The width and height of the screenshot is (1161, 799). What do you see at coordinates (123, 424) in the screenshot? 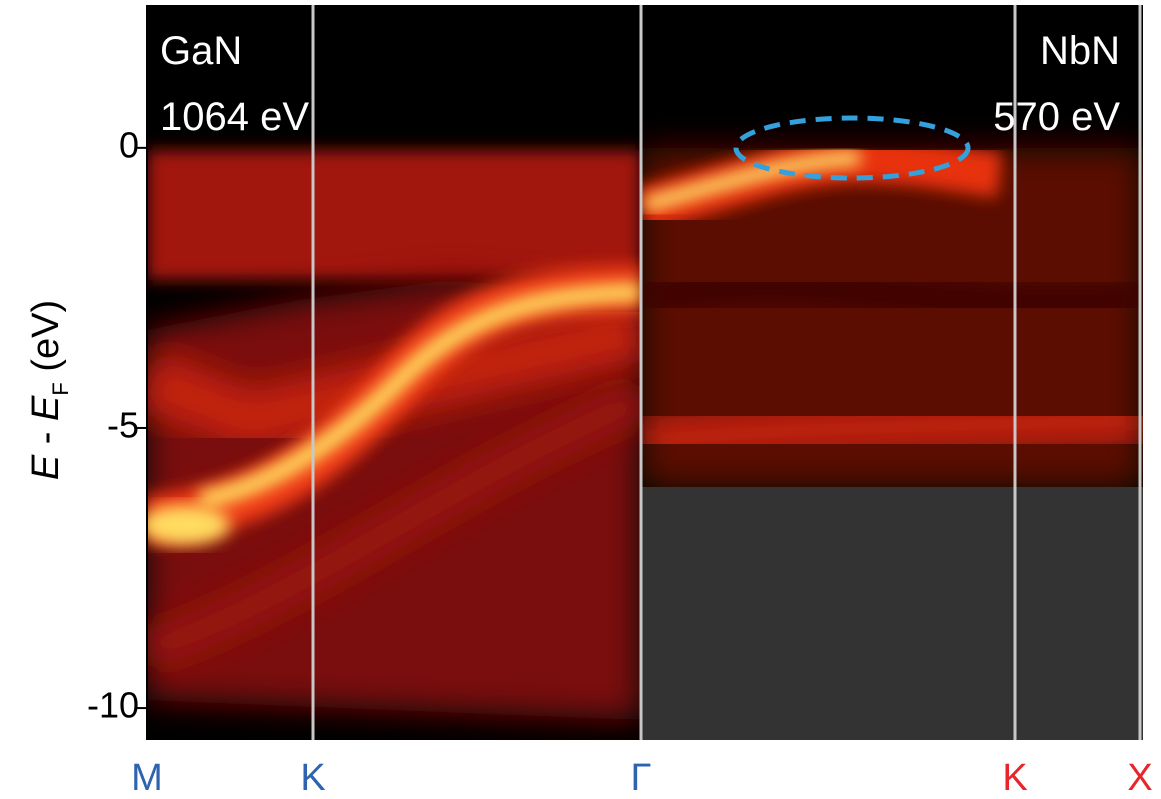
I see `y-tick-label: -5` at bounding box center [123, 424].